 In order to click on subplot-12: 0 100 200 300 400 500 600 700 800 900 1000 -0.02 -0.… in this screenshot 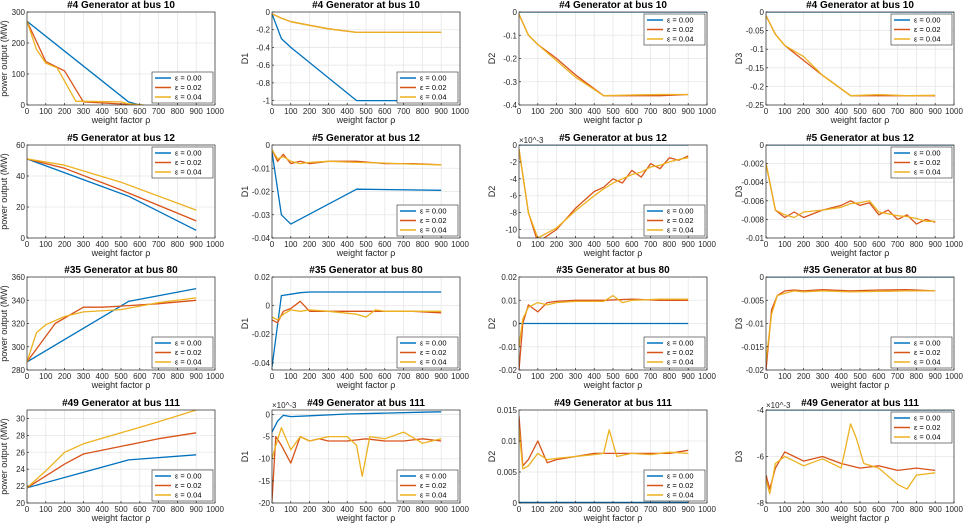, I will do `click(848, 327)`.